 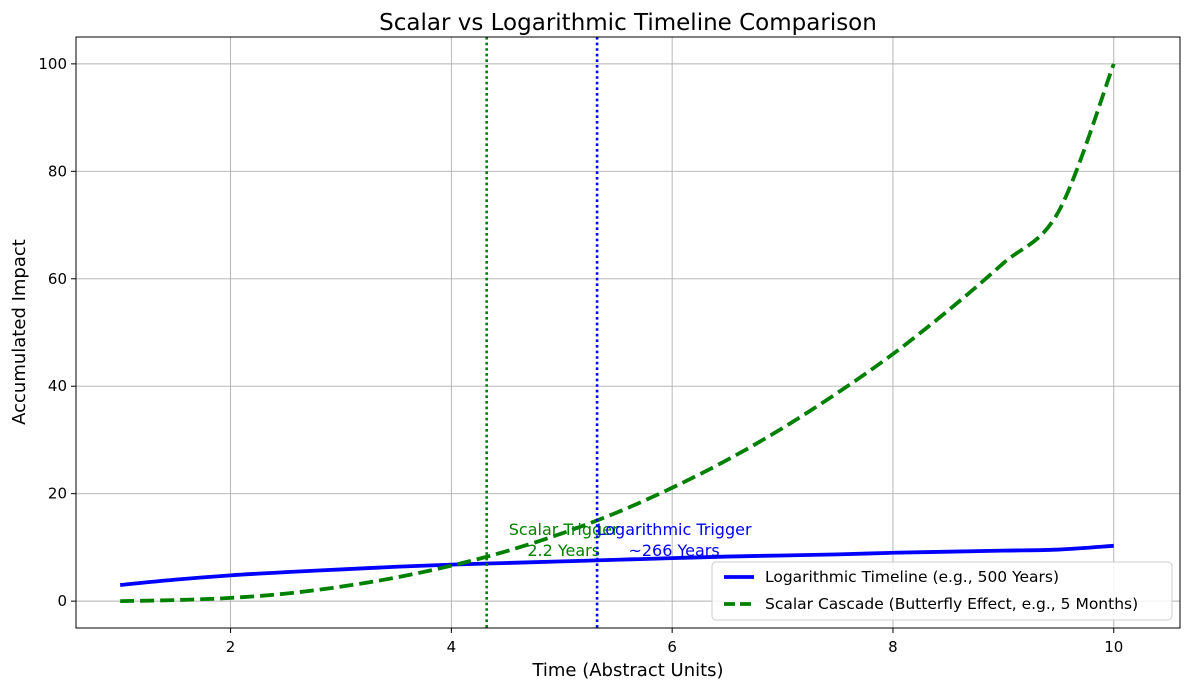 I want to click on trigger-label-value: ~266 Years, so click(x=673, y=550).